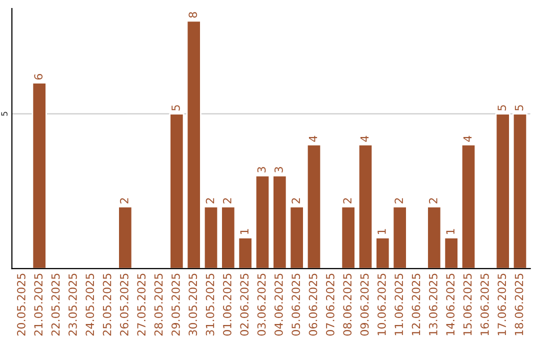  I want to click on data-label: 8, so click(193, 15).